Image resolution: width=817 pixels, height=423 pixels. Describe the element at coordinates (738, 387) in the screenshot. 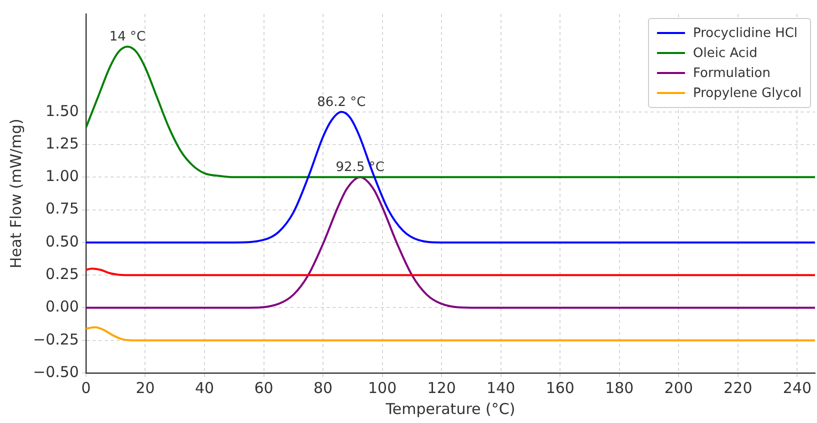

I see `x-tick-label: 220` at that location.